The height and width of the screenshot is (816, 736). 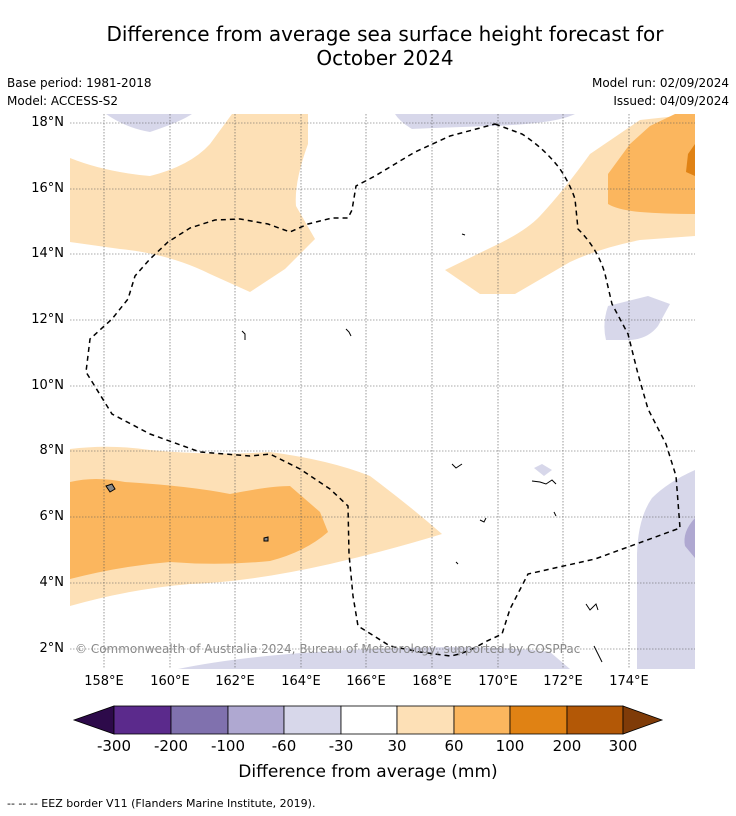 I want to click on issued-date: Issued: 04/09/2024, so click(x=671, y=101).